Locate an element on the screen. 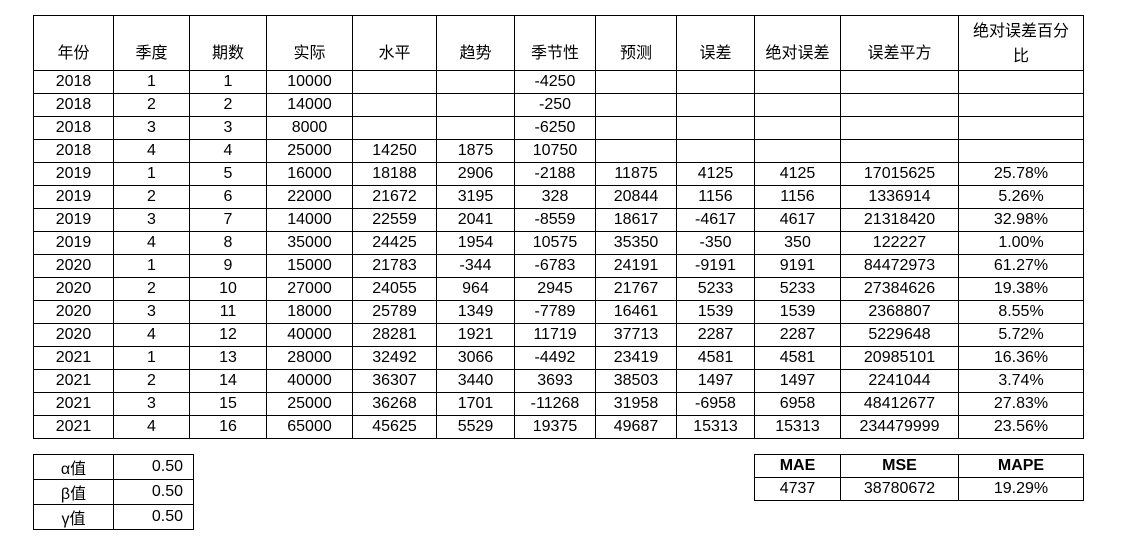 The width and height of the screenshot is (1145, 547). cell-r2-c8 is located at coordinates (636, 105).